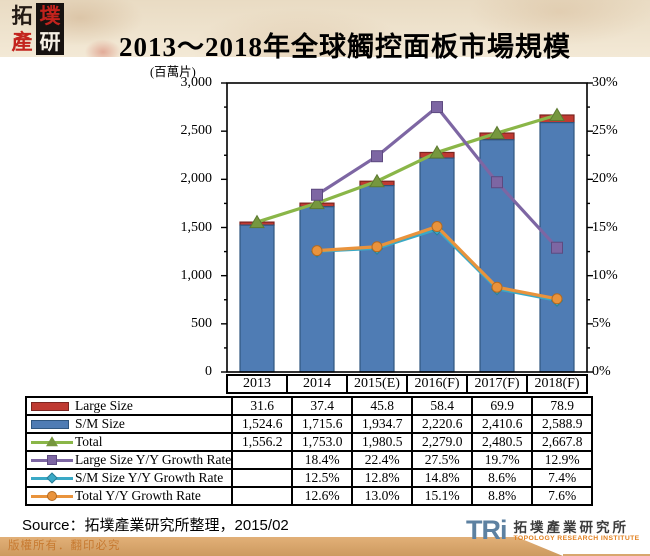 This screenshot has height=556, width=650. I want to click on circle-marker-icon, so click(52, 496).